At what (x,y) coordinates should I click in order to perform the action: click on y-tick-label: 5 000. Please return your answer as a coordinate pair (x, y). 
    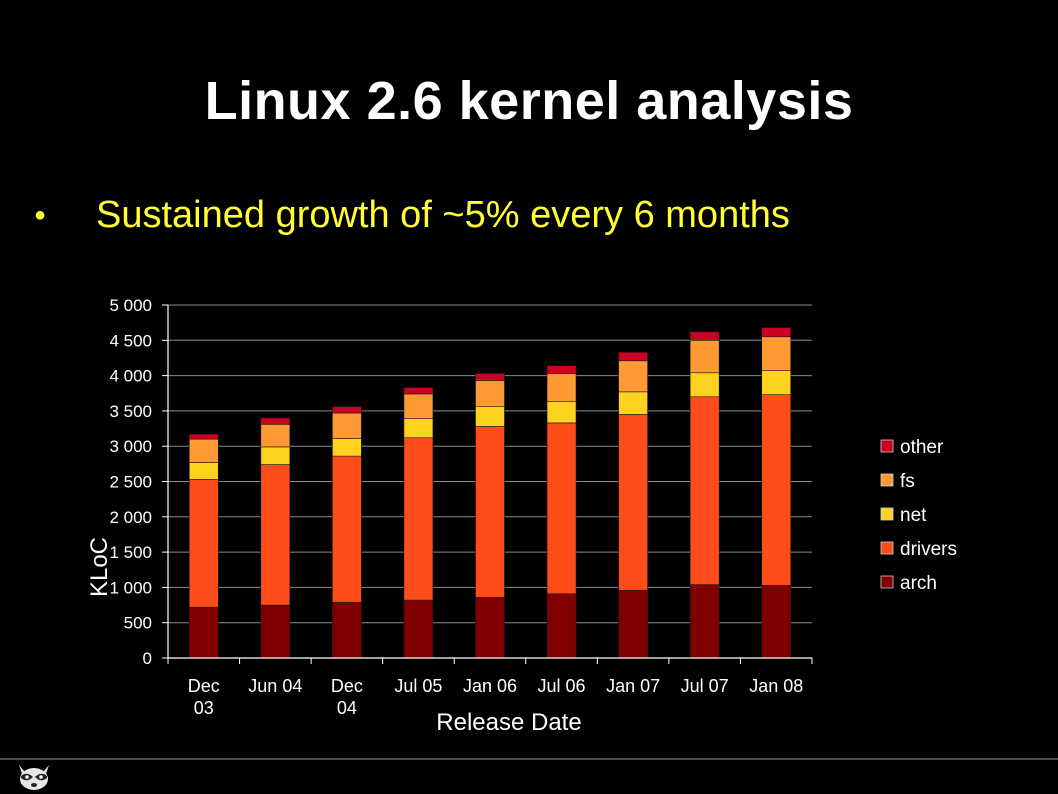
    Looking at the image, I should click on (130, 305).